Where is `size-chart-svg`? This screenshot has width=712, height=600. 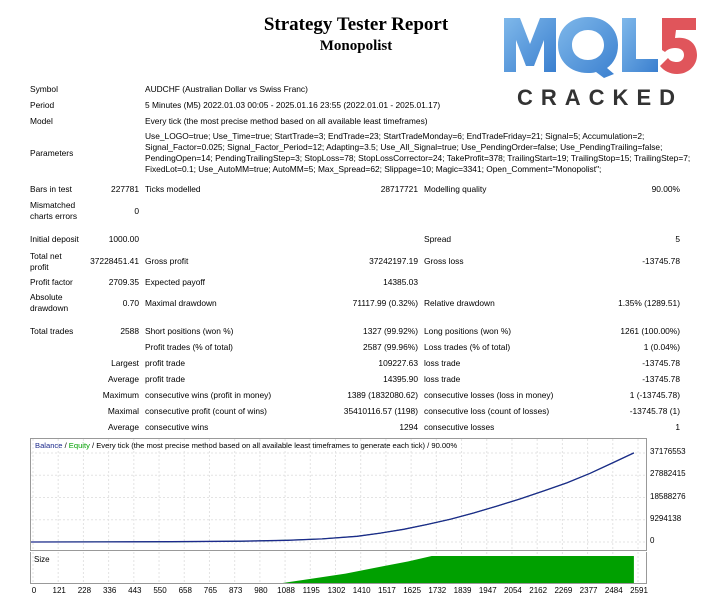
size-chart-svg is located at coordinates (335, 567).